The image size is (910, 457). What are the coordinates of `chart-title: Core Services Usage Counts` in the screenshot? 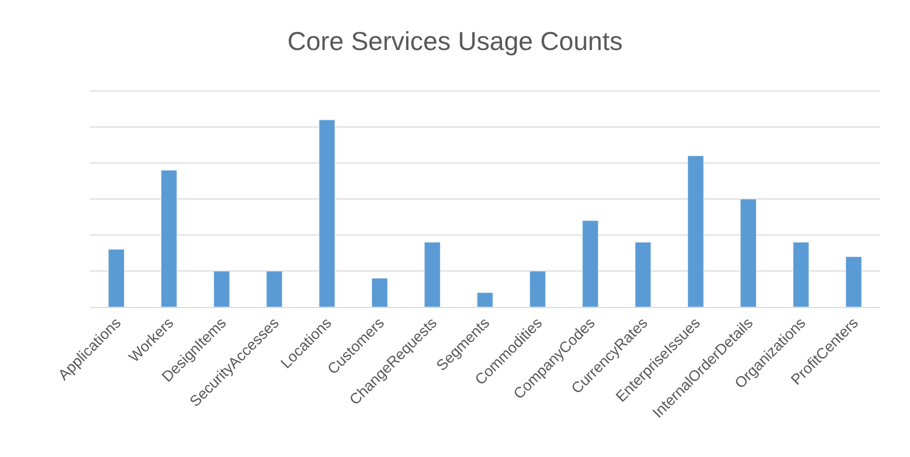 It's located at (455, 41).